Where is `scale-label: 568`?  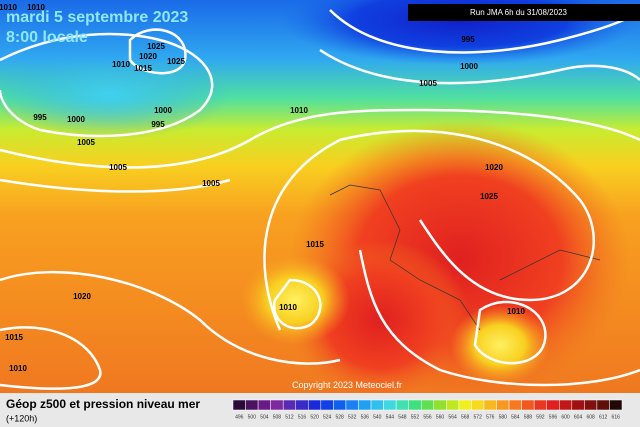
scale-label: 568 is located at coordinates (465, 417).